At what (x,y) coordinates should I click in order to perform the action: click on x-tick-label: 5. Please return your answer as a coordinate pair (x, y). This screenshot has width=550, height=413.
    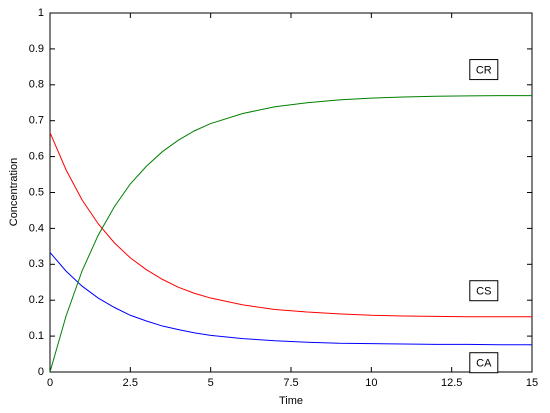
    Looking at the image, I should click on (211, 383).